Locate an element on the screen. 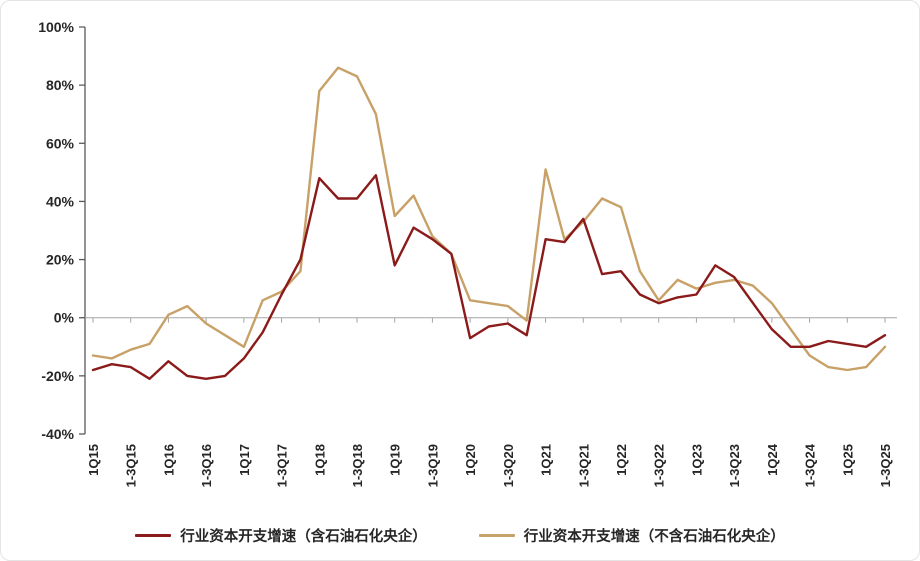 The image size is (920, 561). x-axis-label: 1-3Q22 is located at coordinates (659, 465).